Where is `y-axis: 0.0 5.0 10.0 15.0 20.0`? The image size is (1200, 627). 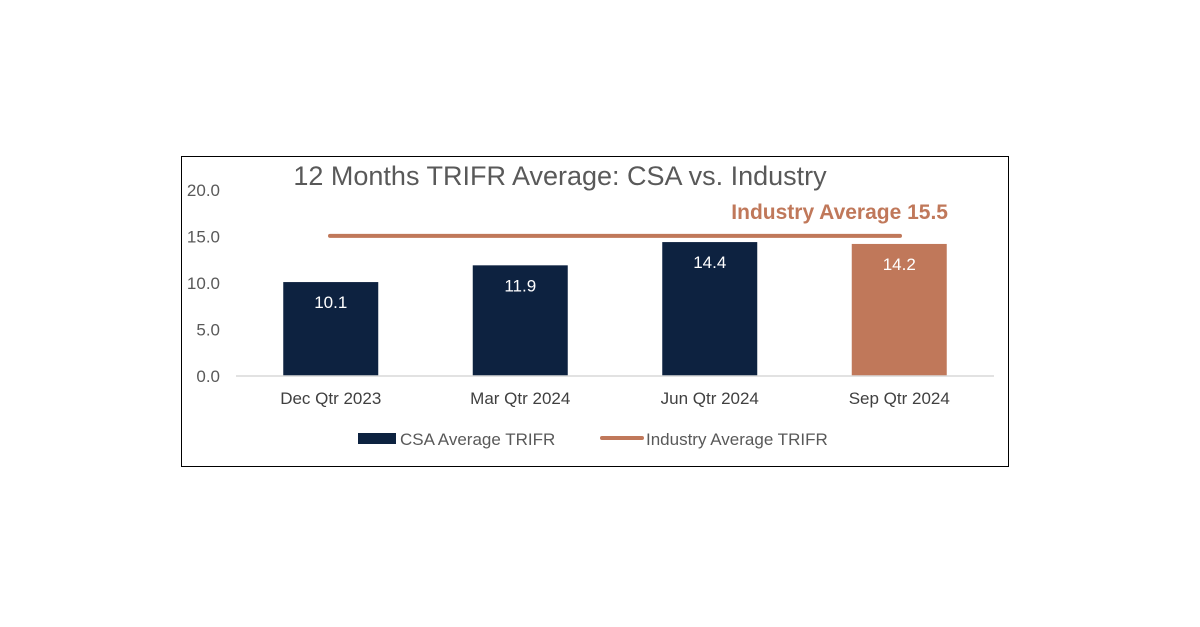 y-axis: 0.0 5.0 10.0 15.0 20.0 is located at coordinates (203, 283).